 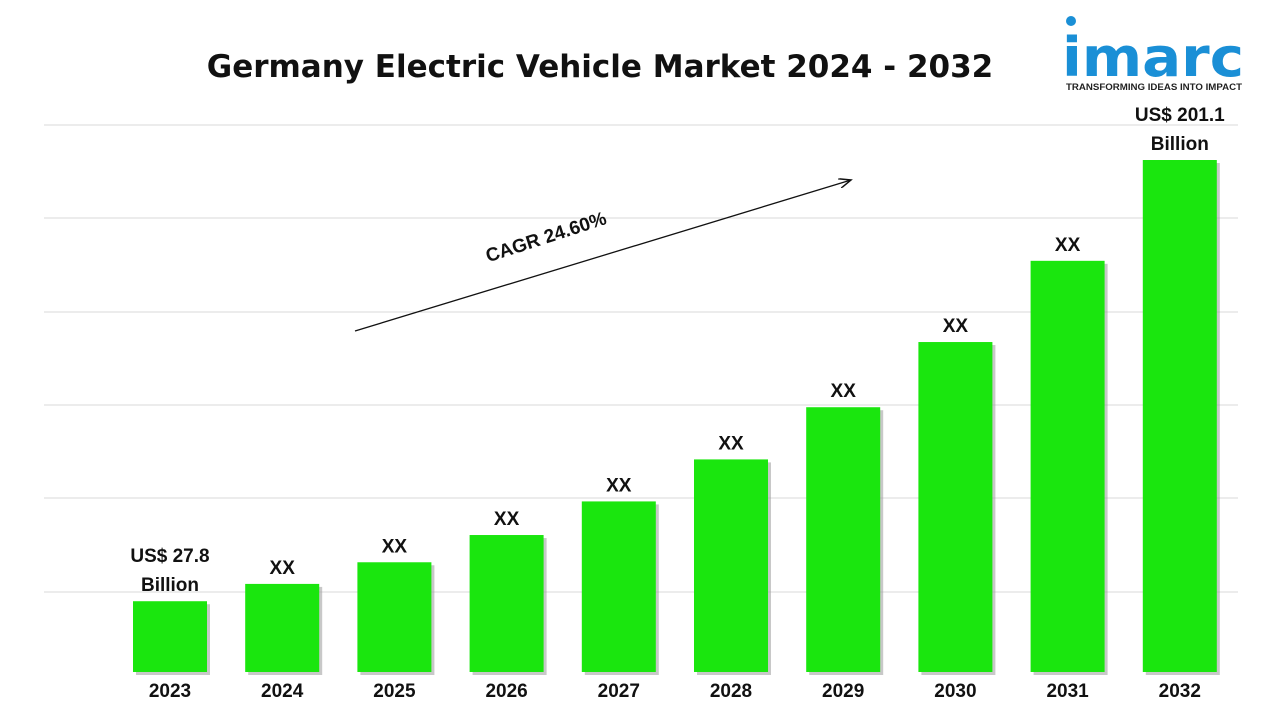 What do you see at coordinates (731, 691) in the screenshot?
I see `x-tick-2028: 2028` at bounding box center [731, 691].